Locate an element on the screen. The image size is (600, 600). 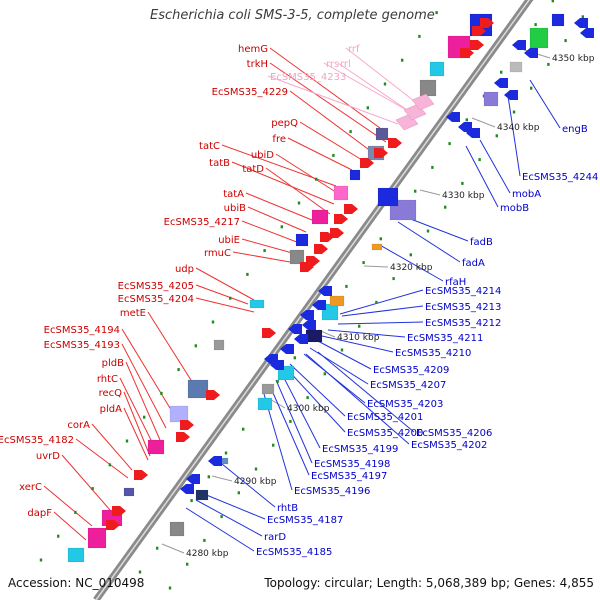
gene-label-engb: engB is located at coordinates (575, 129).